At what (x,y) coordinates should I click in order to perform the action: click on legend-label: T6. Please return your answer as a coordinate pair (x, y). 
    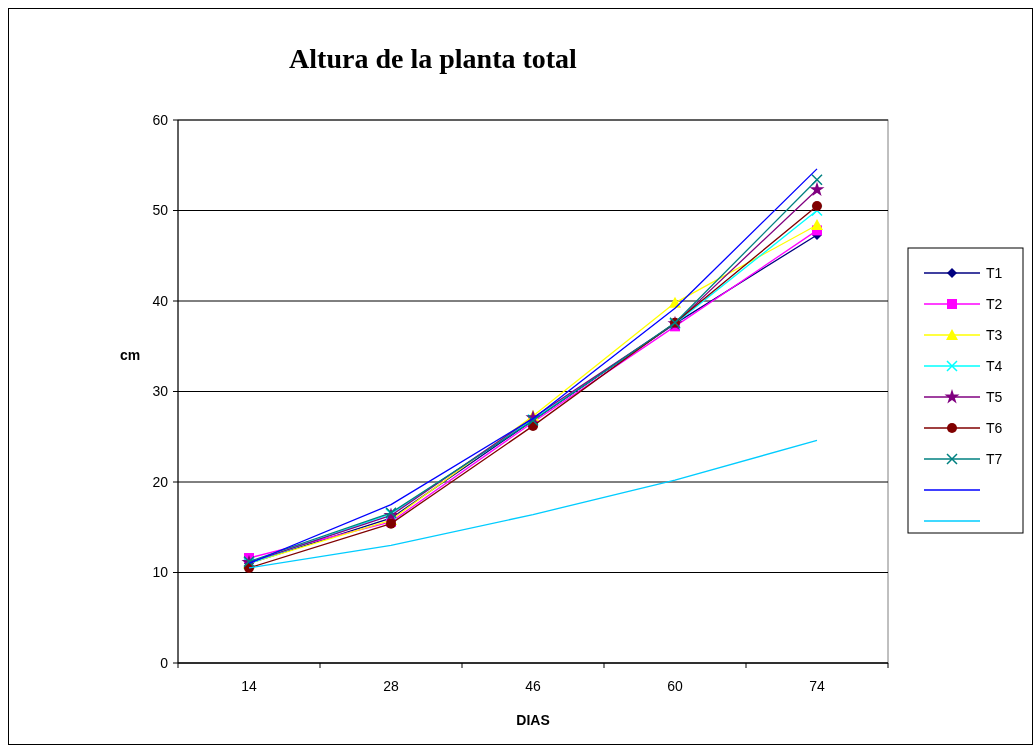
    Looking at the image, I should click on (994, 427).